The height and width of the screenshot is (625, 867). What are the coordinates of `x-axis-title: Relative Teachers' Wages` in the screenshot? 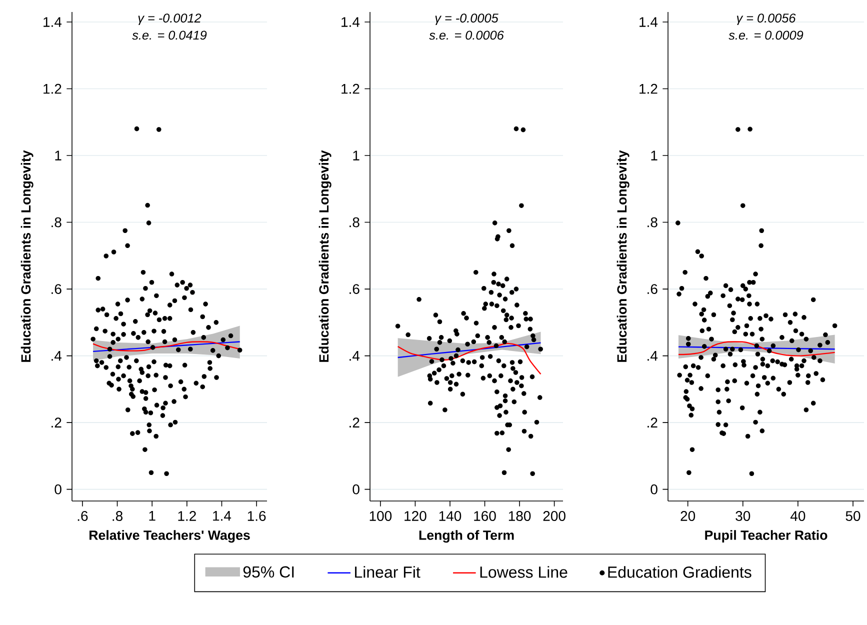 It's located at (170, 536).